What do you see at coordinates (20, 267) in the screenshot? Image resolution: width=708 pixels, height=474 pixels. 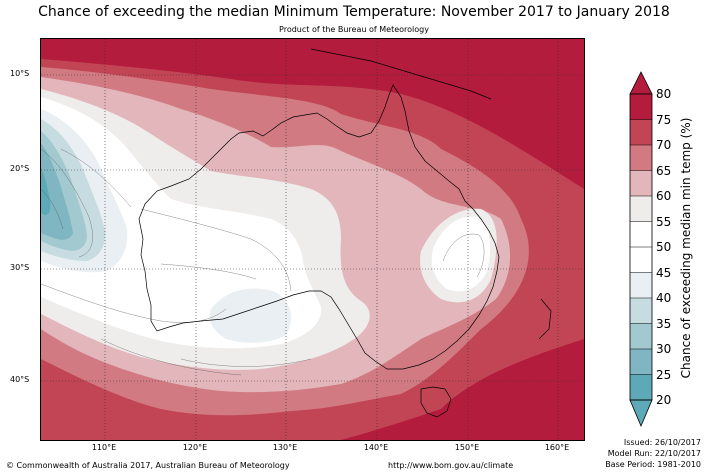 I see `lat-label-30s: 30°S` at bounding box center [20, 267].